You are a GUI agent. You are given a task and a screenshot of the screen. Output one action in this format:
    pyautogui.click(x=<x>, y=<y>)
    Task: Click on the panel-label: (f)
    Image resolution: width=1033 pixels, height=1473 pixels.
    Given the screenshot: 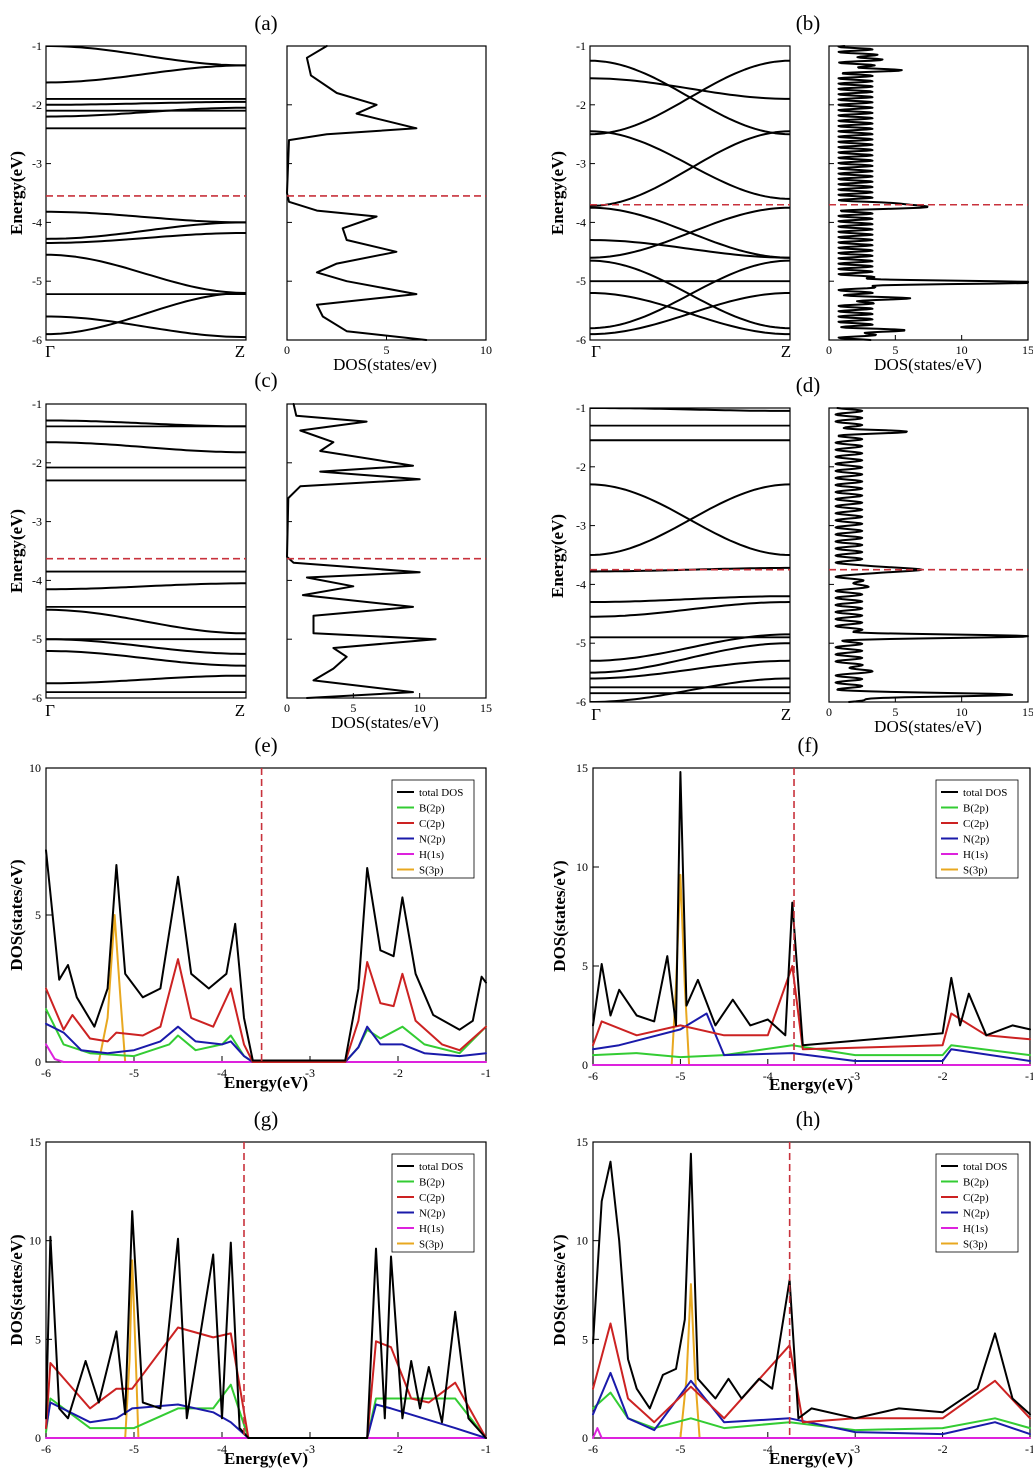 What is the action you would take?
    pyautogui.click(x=808, y=745)
    